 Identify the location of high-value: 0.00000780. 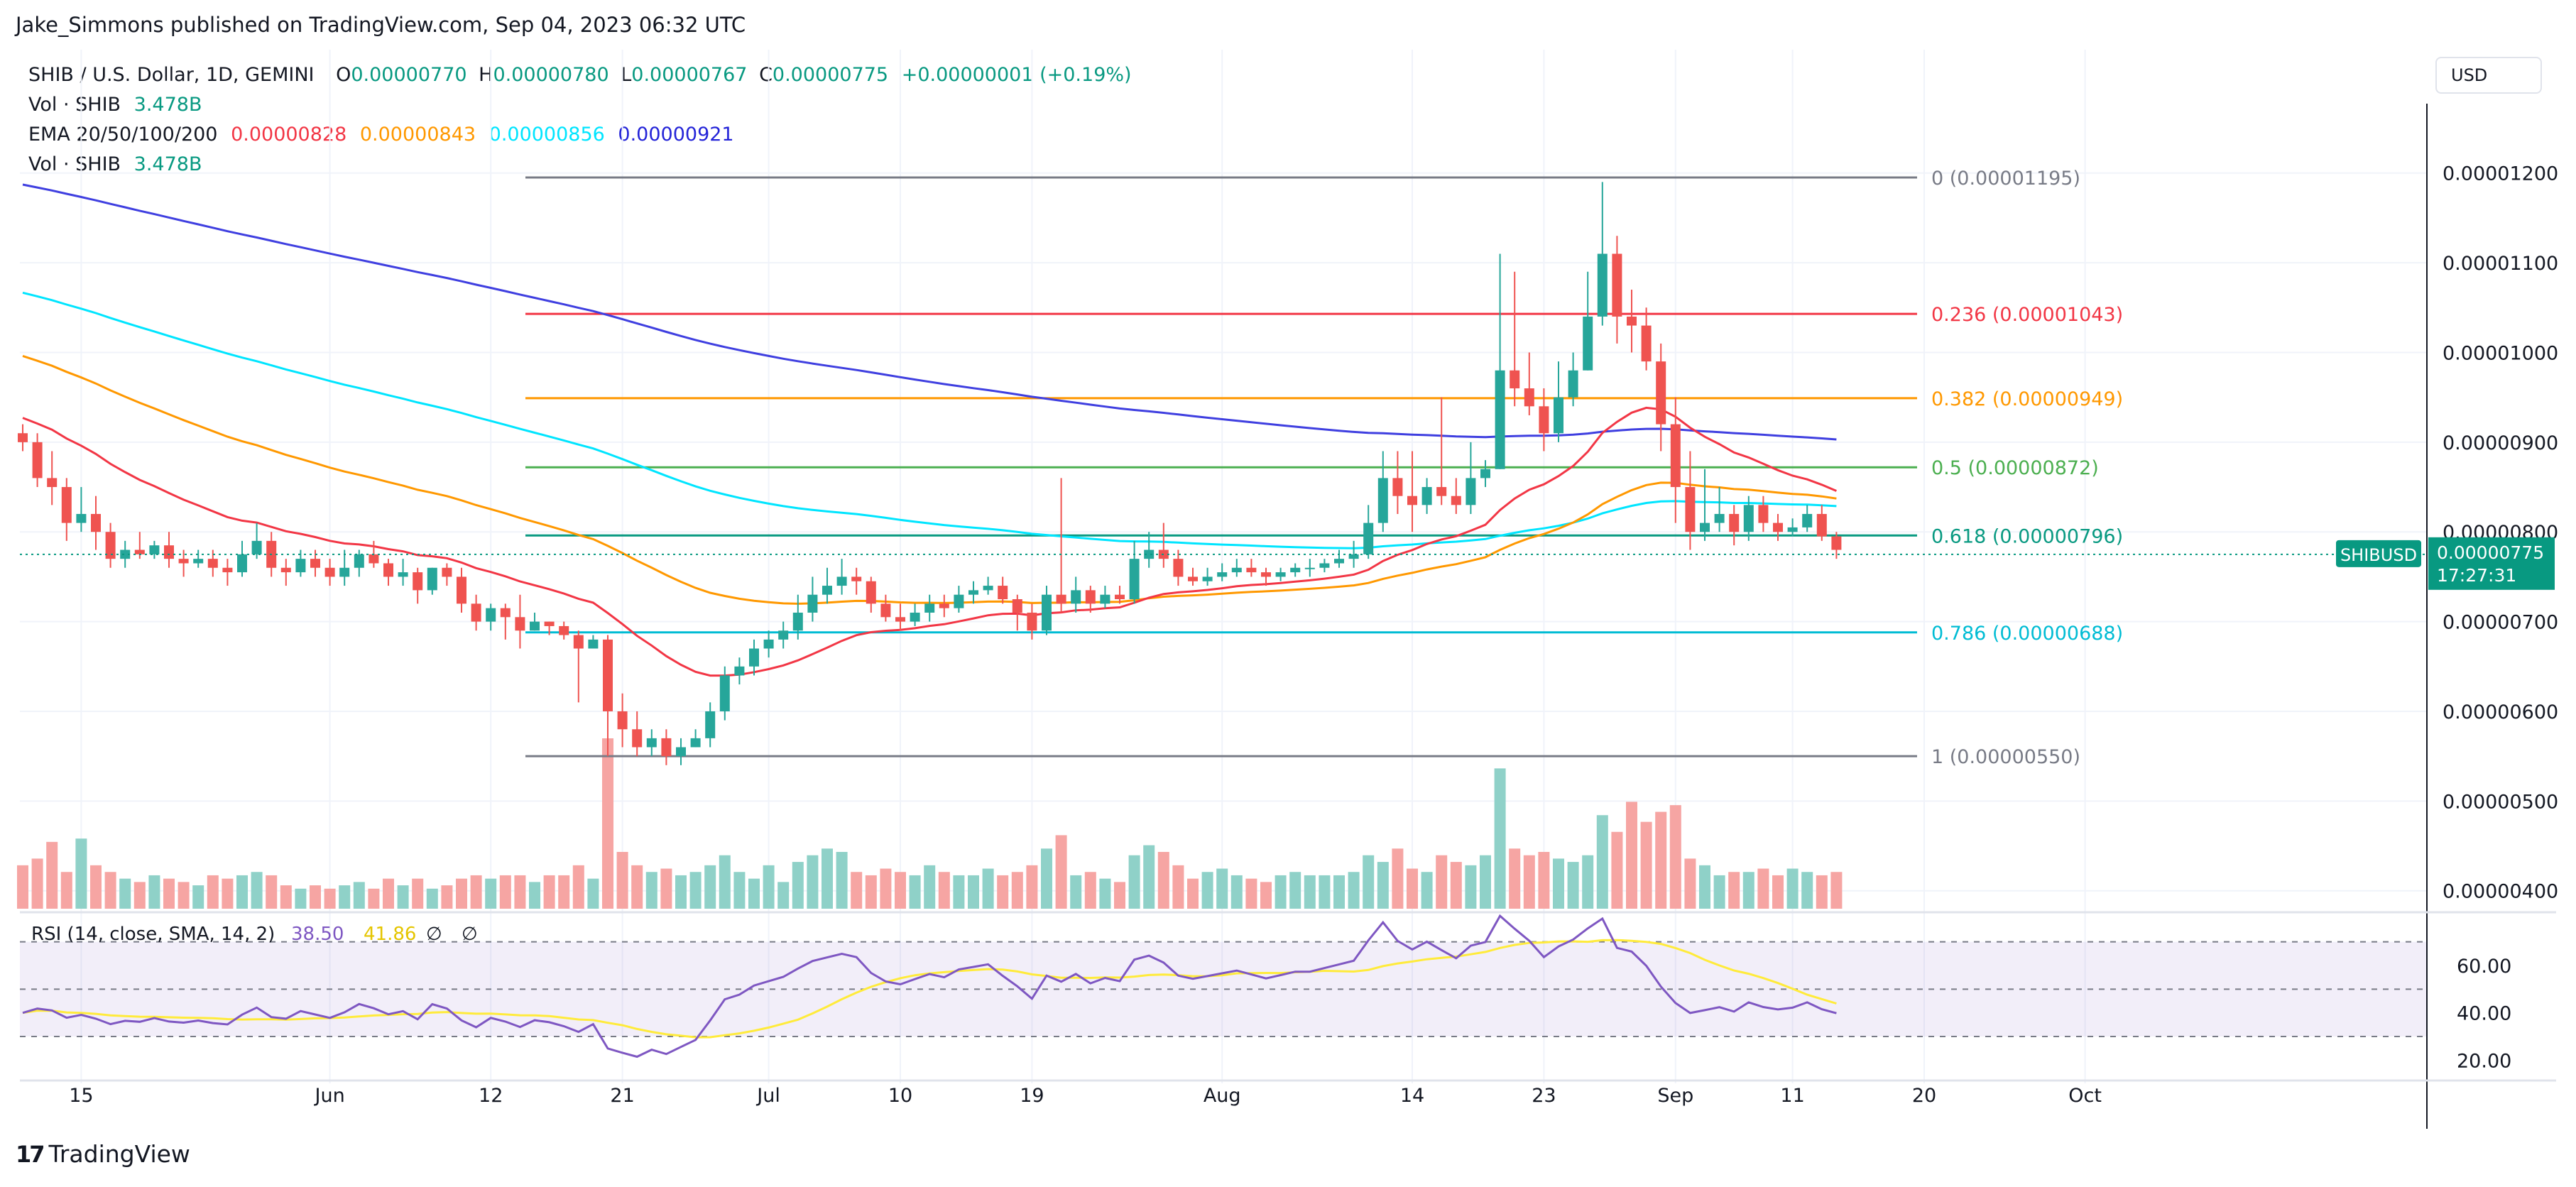
(551, 75).